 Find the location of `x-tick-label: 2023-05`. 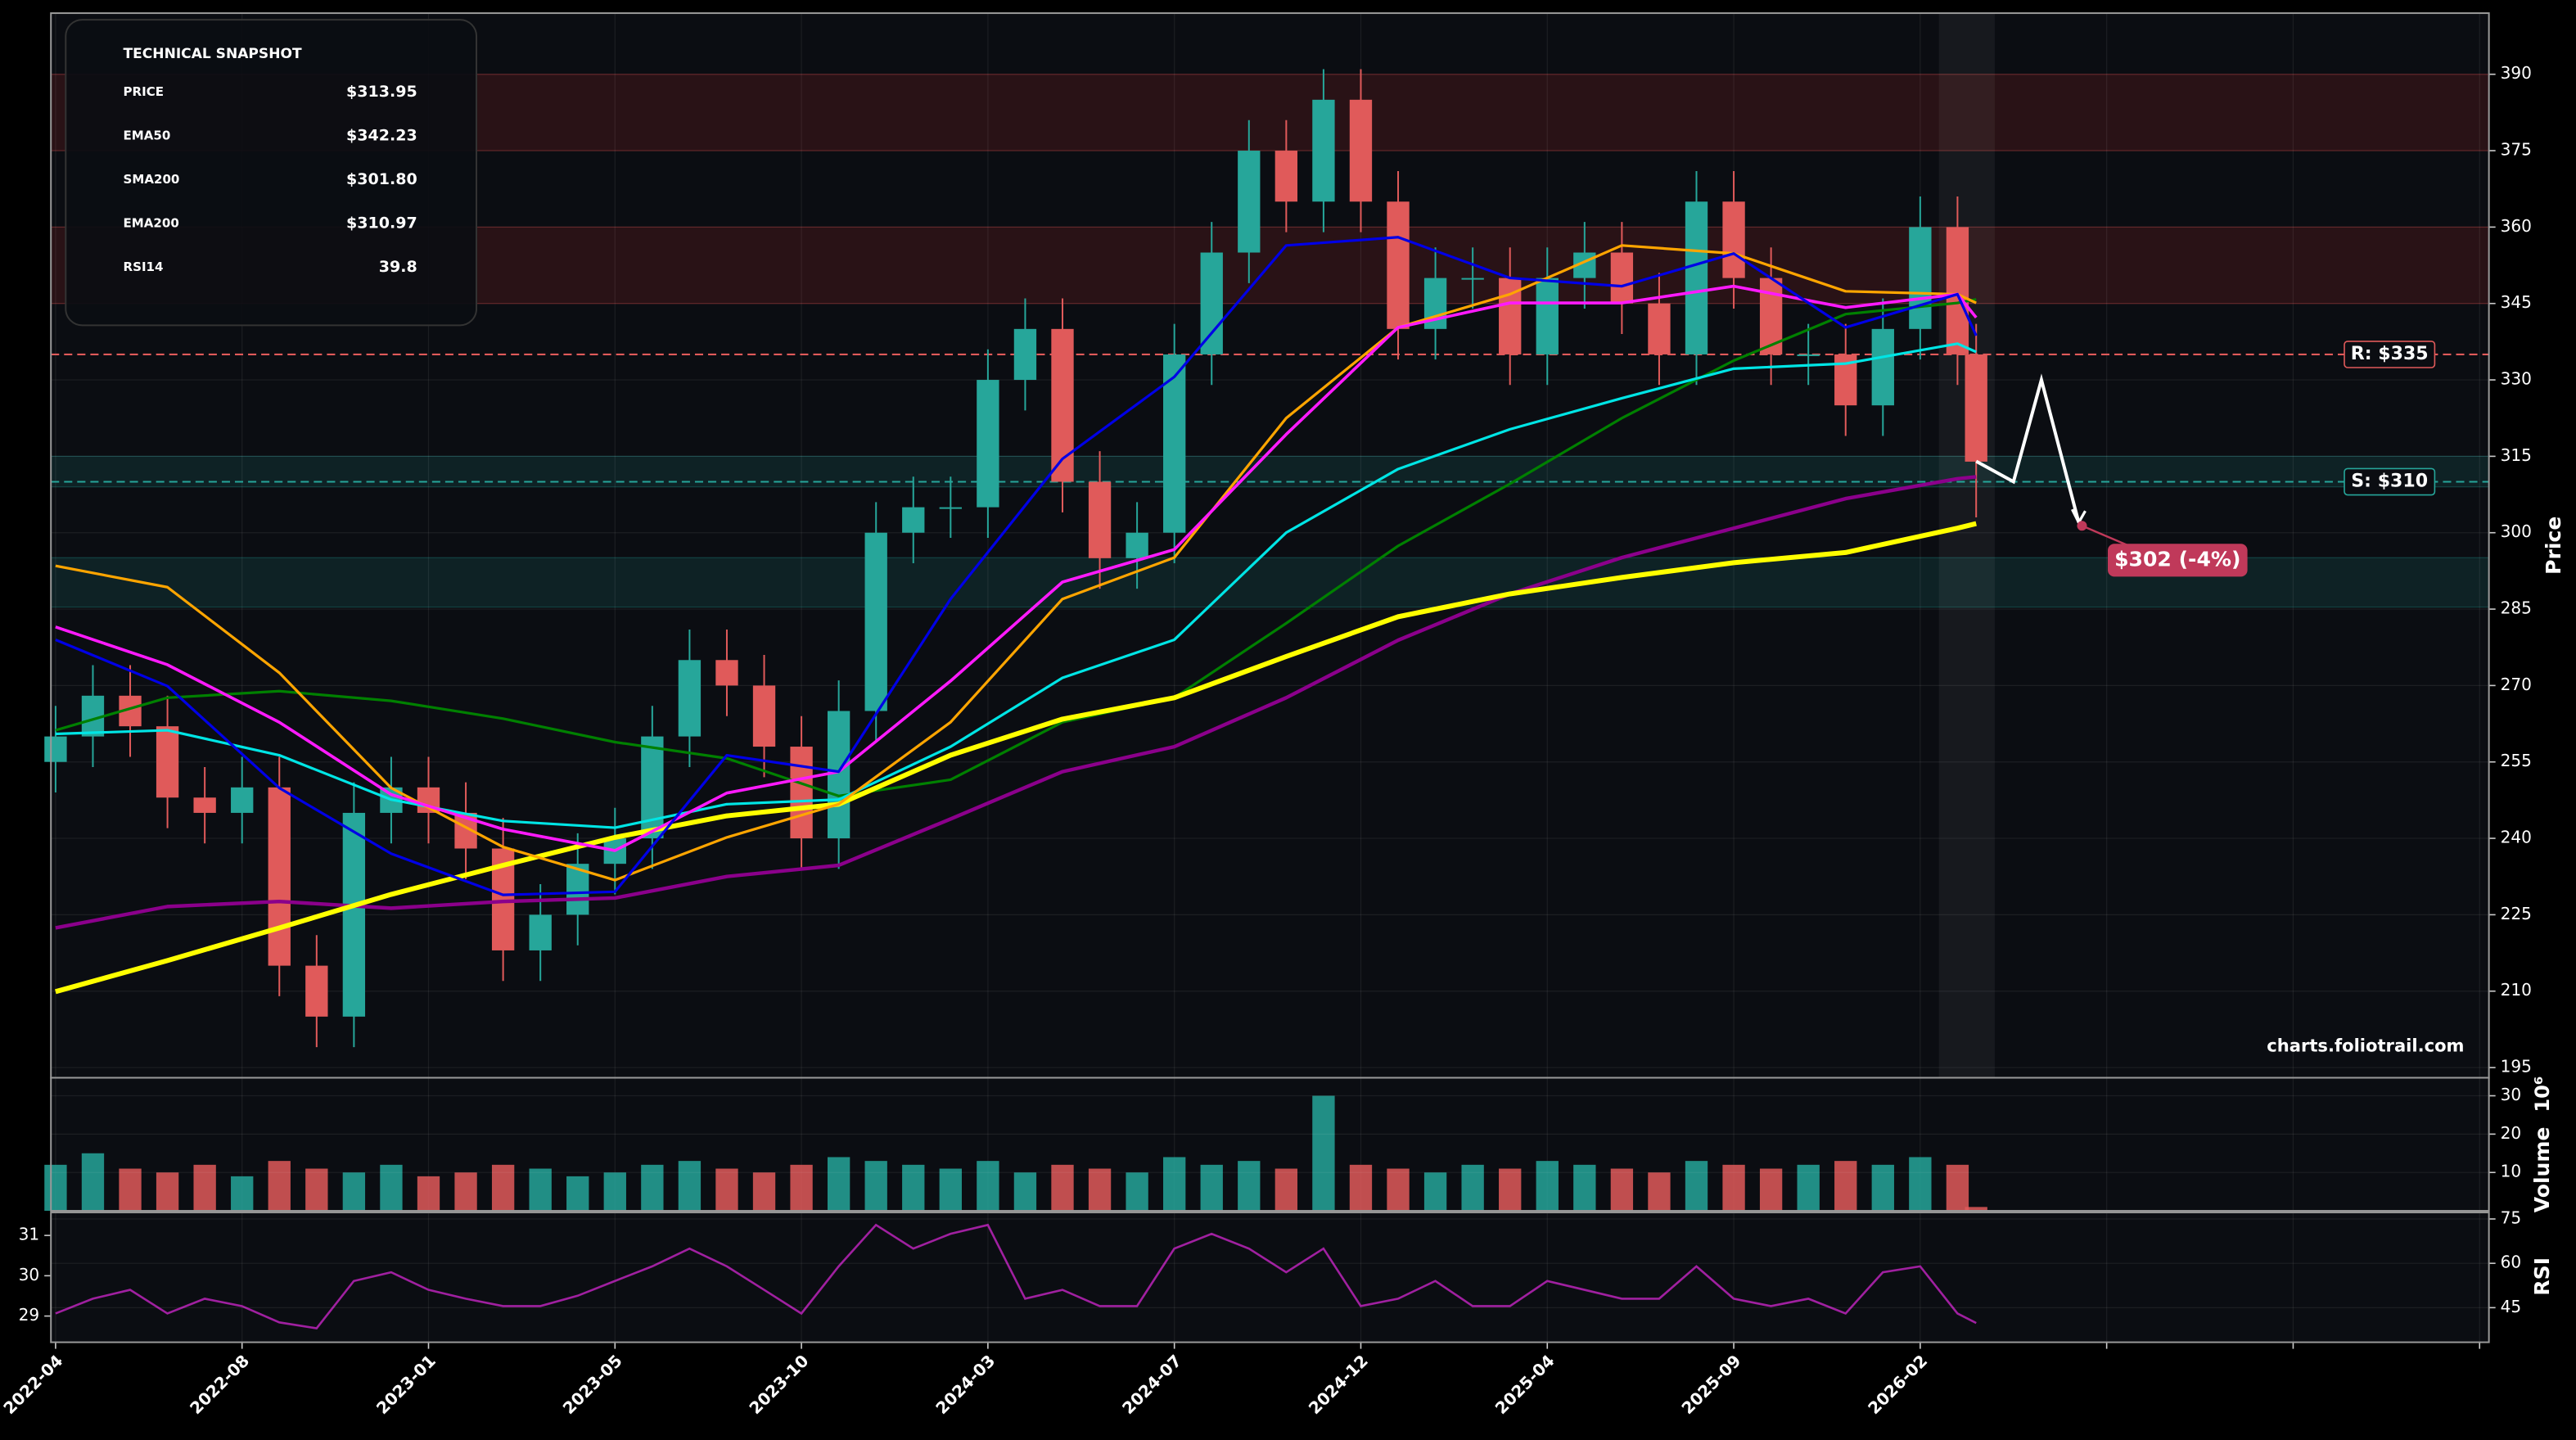

x-tick-label: 2023-05 is located at coordinates (592, 1384).